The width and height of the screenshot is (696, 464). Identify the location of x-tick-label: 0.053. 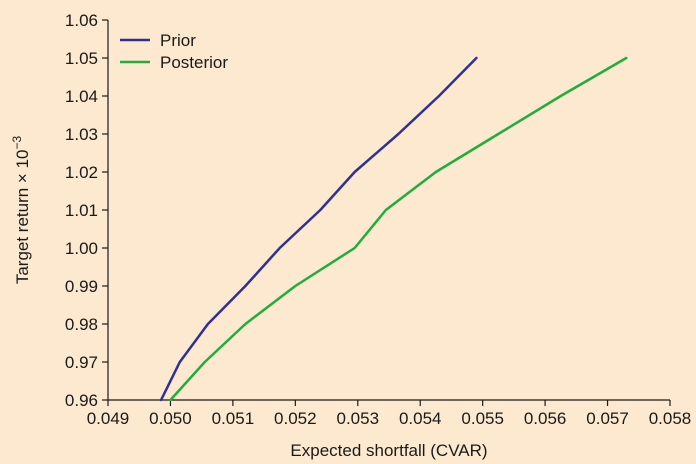
(358, 418).